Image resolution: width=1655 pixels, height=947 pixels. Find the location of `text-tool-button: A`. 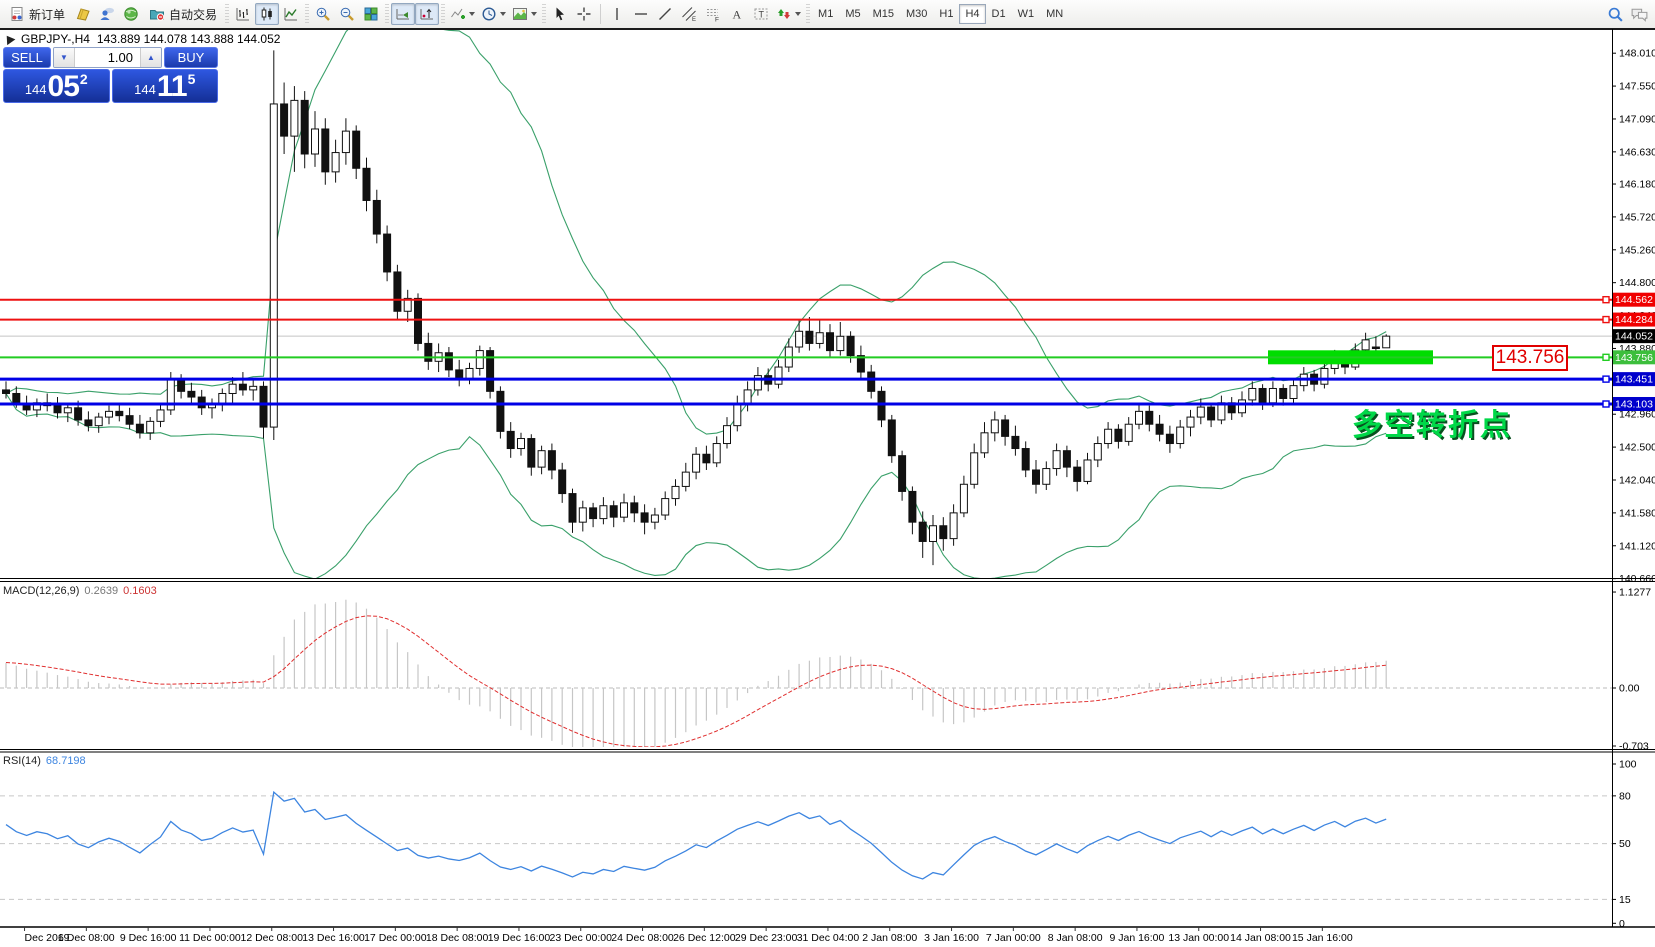

text-tool-button: A is located at coordinates (737, 14).